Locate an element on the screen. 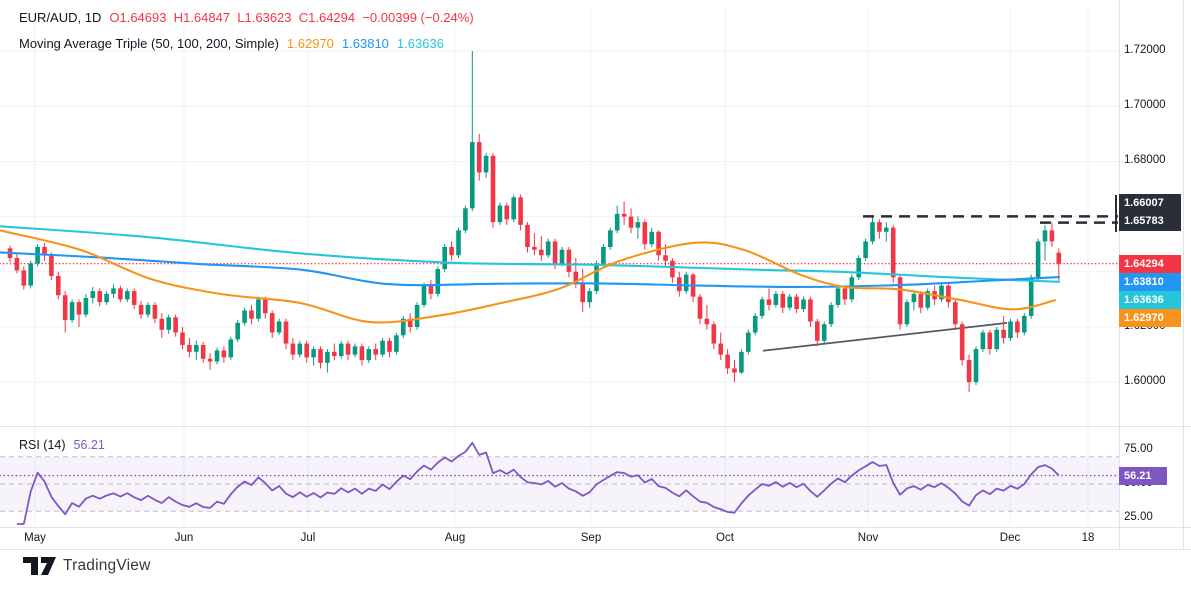 The image size is (1191, 590). sma200-value: 1.63636 is located at coordinates (420, 43).